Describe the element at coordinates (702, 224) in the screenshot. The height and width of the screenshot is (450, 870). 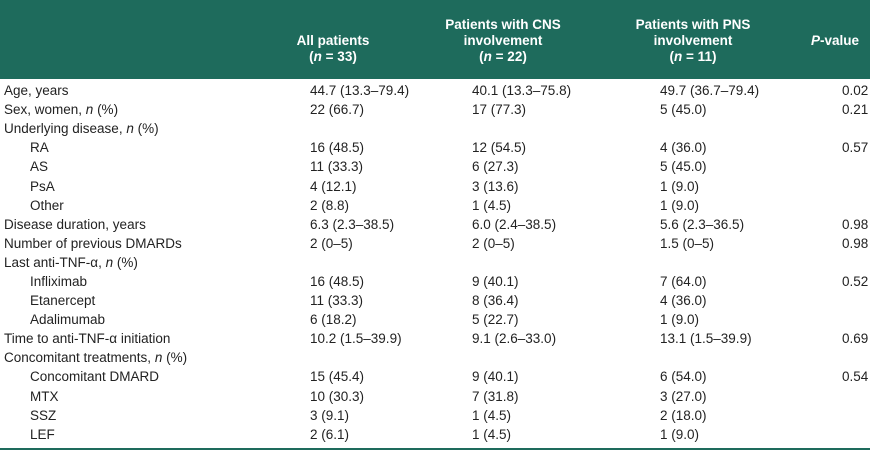
I see `cell-pns: 5.6 (2.3–36.5)` at that location.